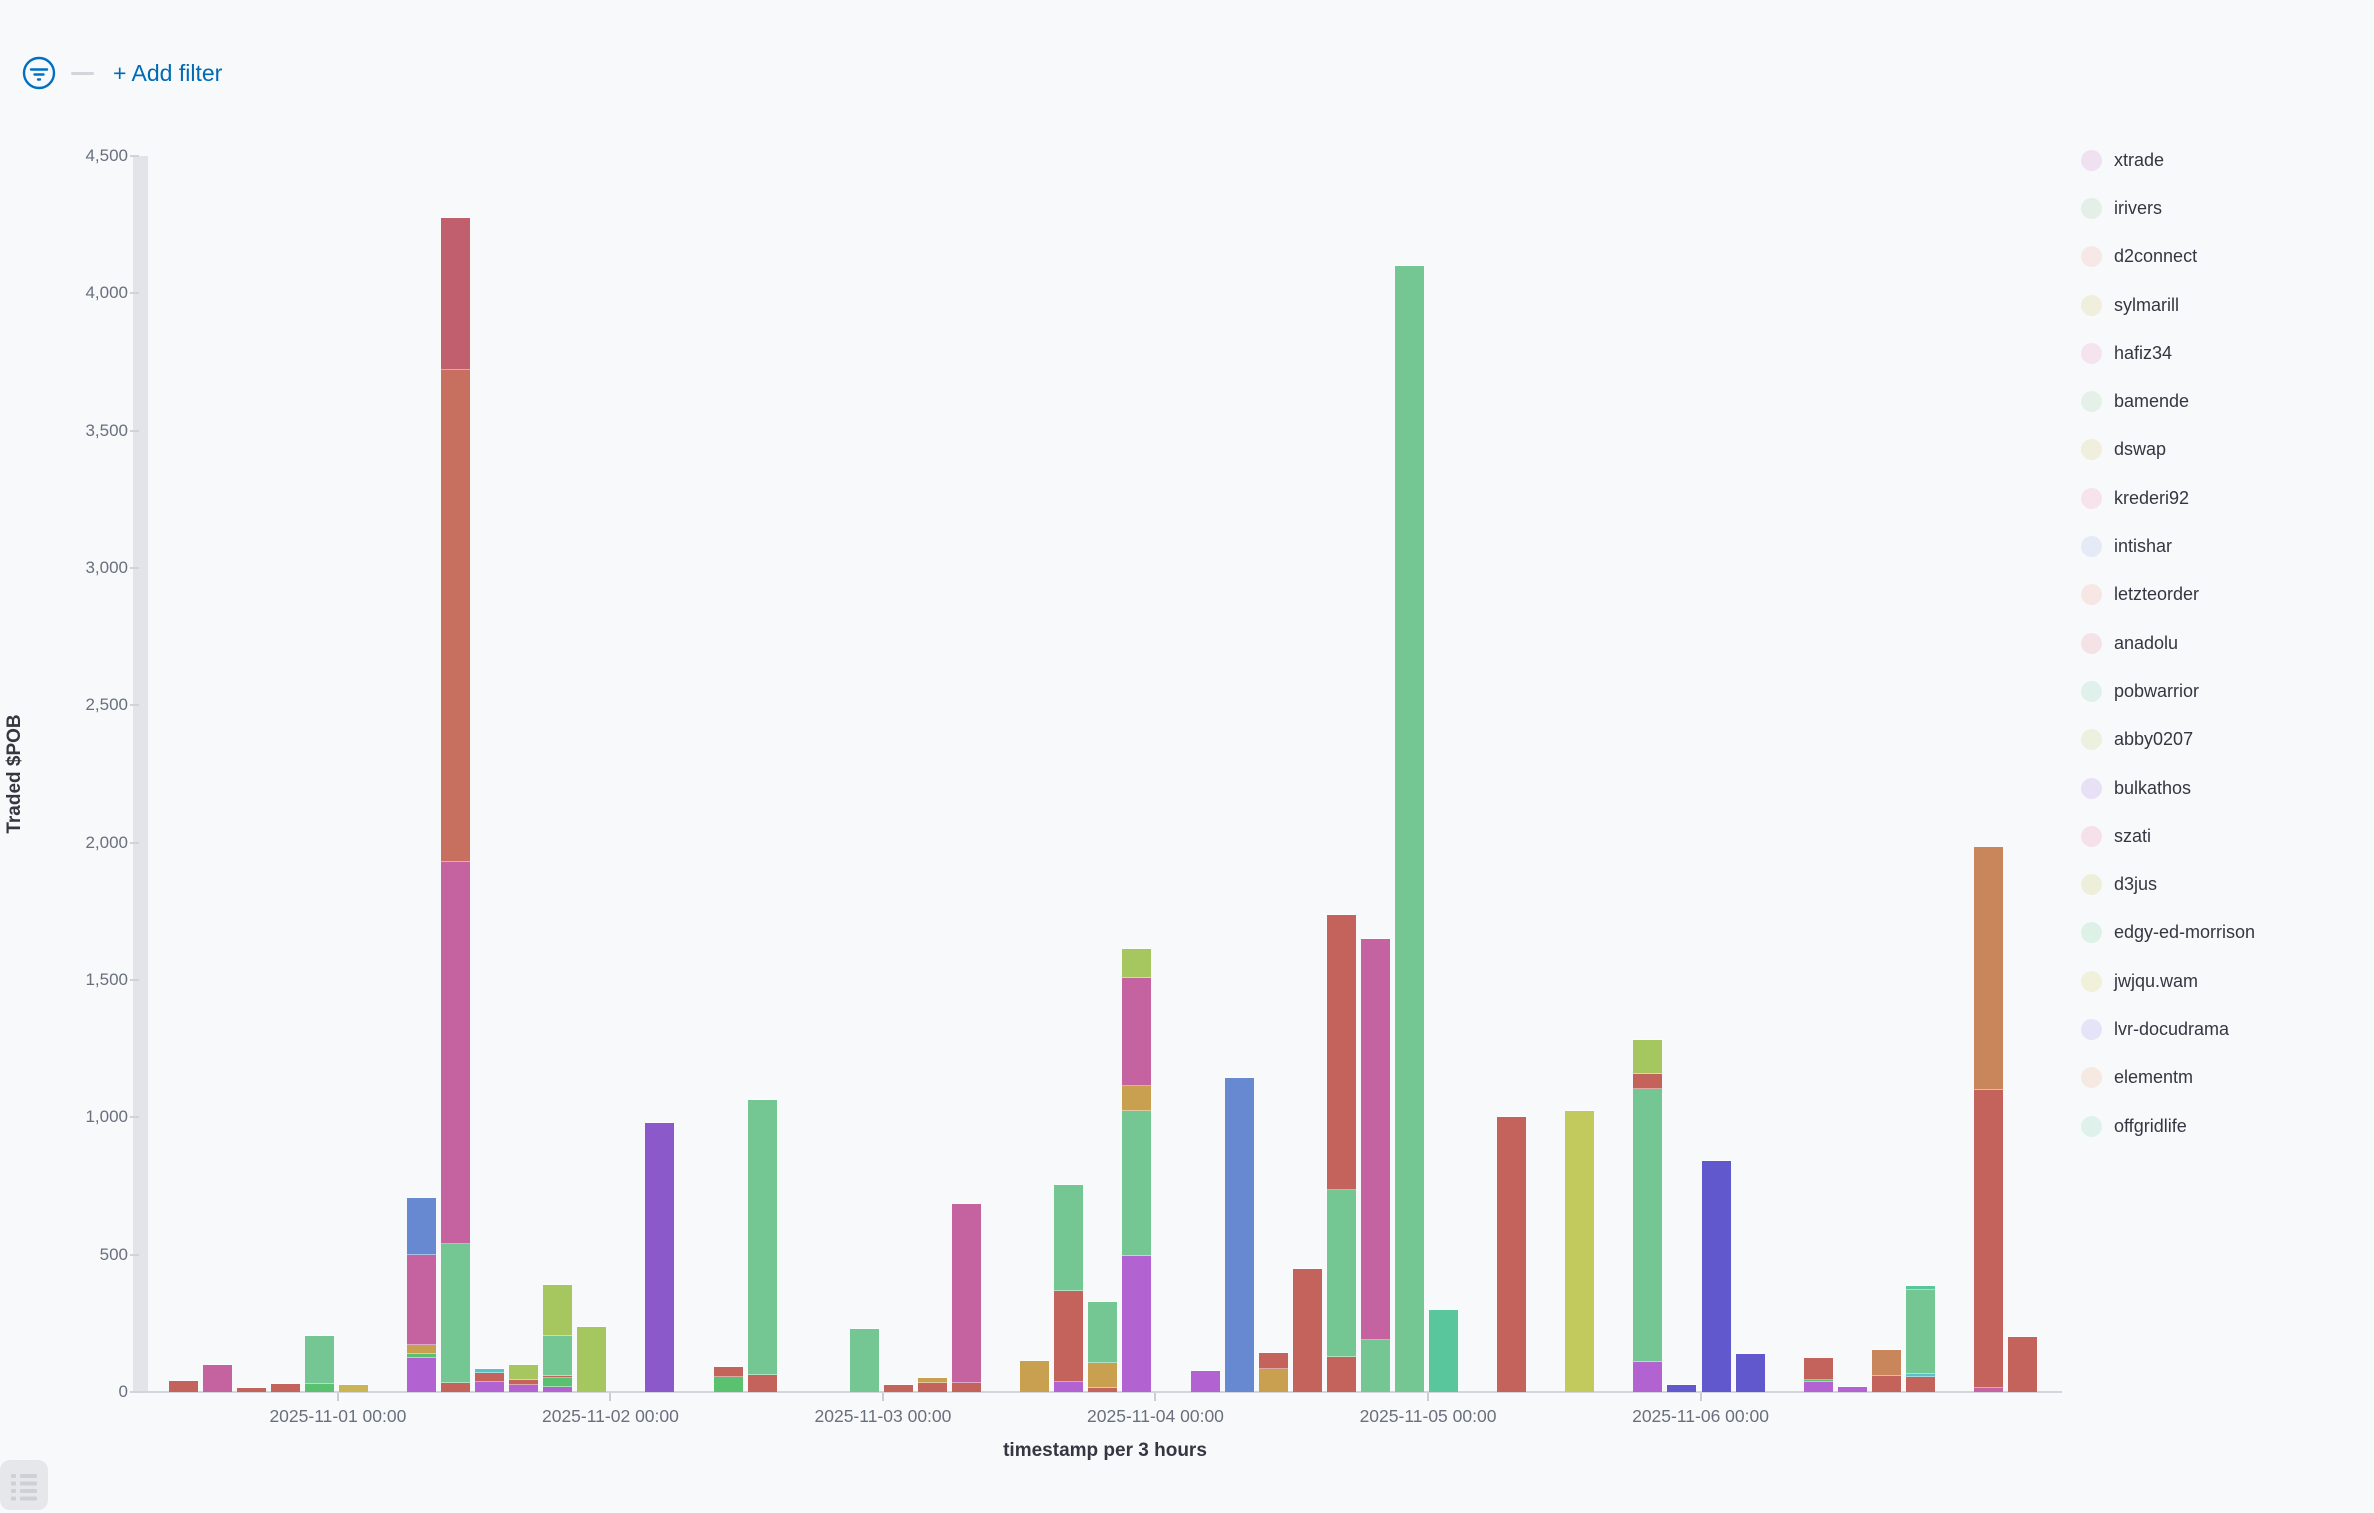  I want to click on legend-item-pobwarrior: pobwarrior, so click(2217, 691).